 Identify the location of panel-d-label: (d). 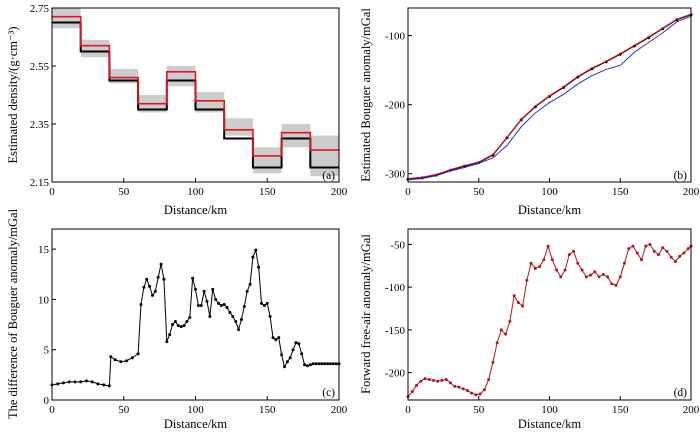
(681, 393).